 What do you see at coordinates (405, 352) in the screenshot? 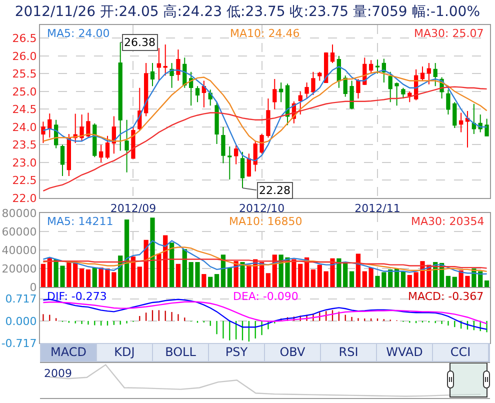
I see `text: WVAD` at bounding box center [405, 352].